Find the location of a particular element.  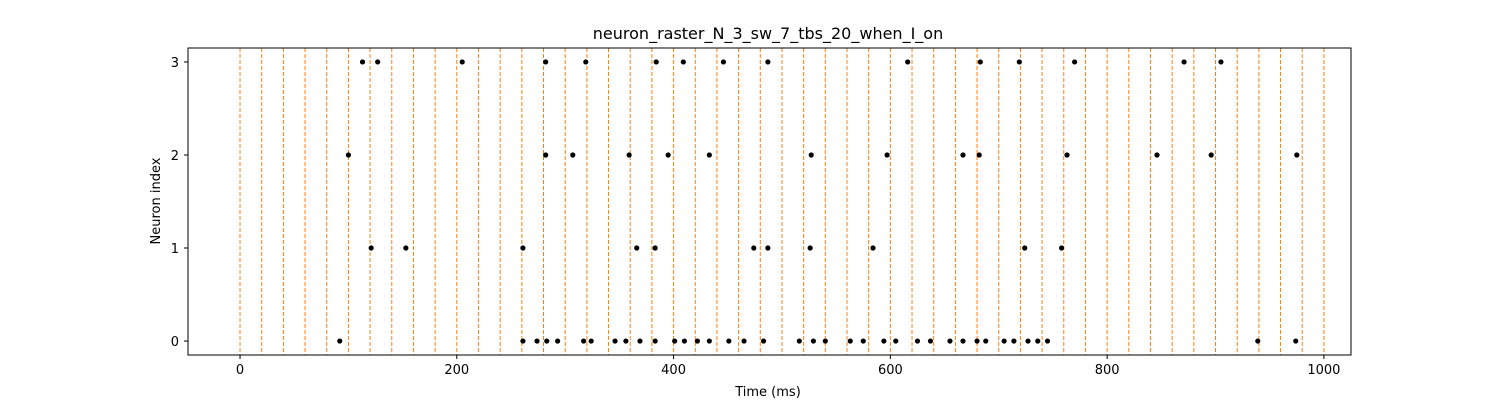

x-axis: 0 200 400 600 800 1000 is located at coordinates (788, 366).